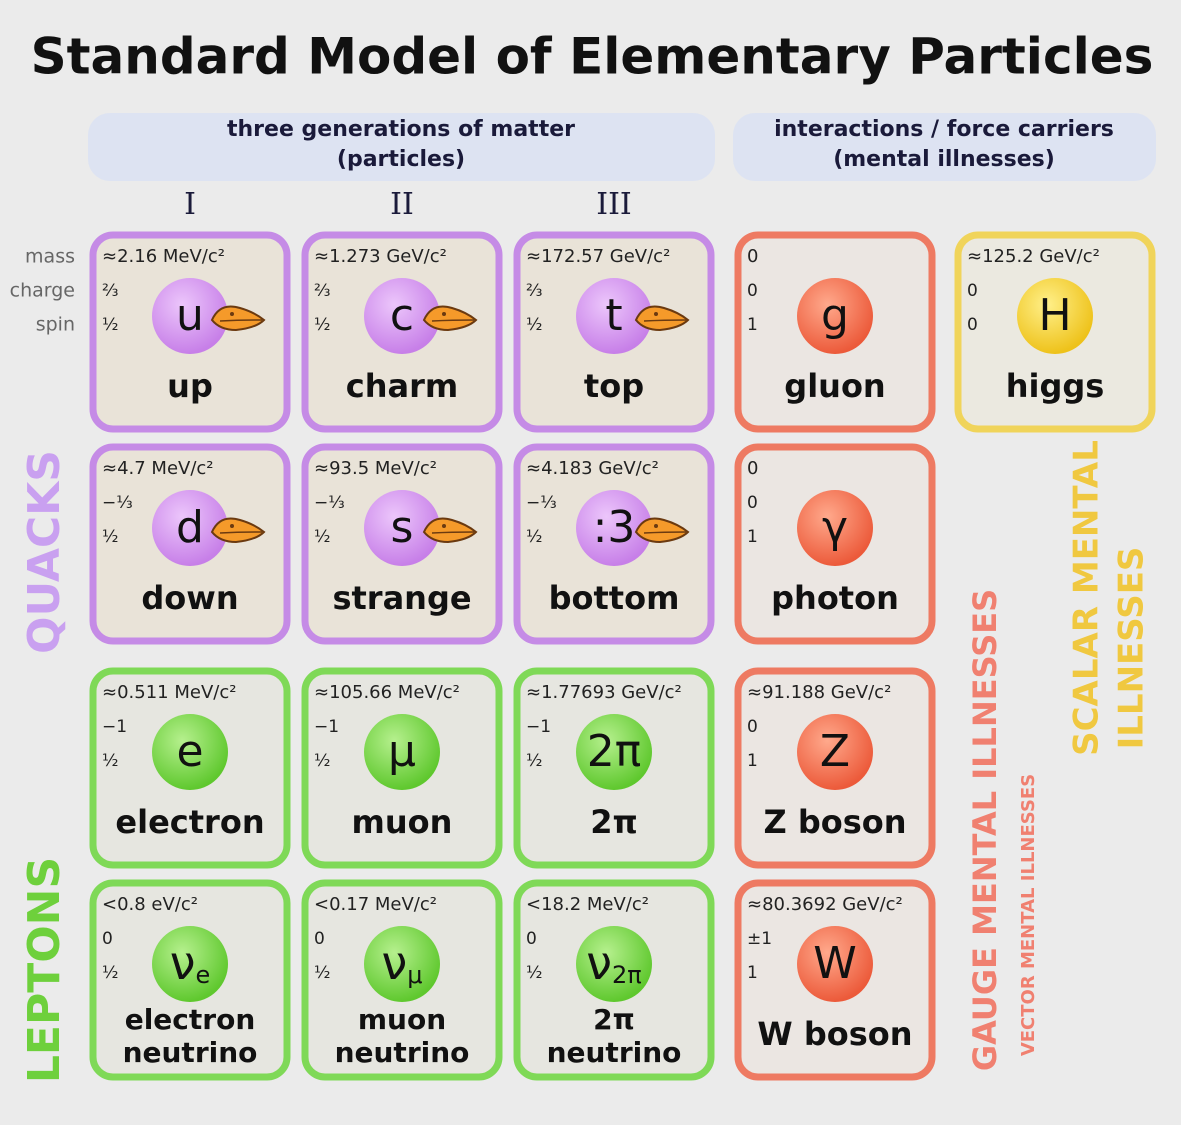 This screenshot has width=1181, height=1125. Describe the element at coordinates (169, 692) in the screenshot. I see `mass: ≈0.511 MeV/c²` at that location.